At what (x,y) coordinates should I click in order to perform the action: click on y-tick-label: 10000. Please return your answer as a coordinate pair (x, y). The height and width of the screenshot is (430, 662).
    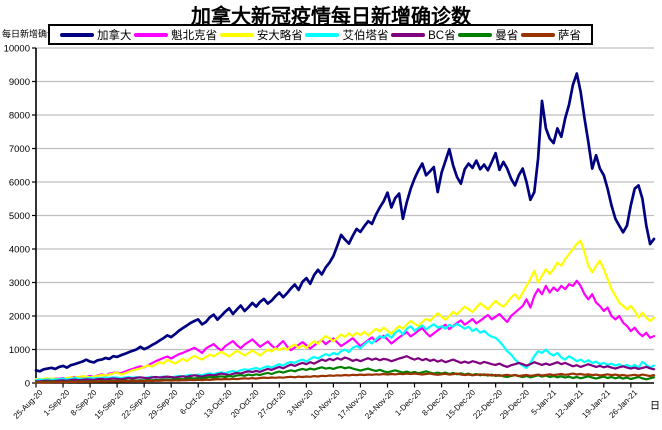
    Looking at the image, I should click on (17, 49).